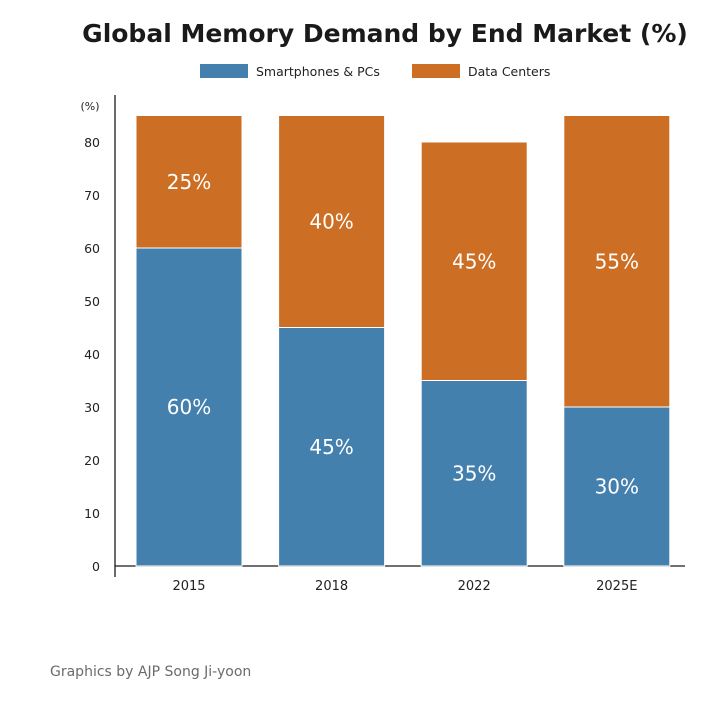 This screenshot has height=708, width=720. What do you see at coordinates (89, 106) in the screenshot?
I see `y-axis-unit-label: (%)` at bounding box center [89, 106].